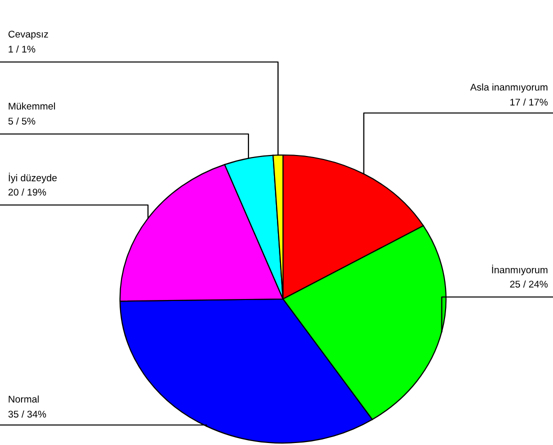 This screenshot has width=553, height=445. What do you see at coordinates (529, 284) in the screenshot?
I see `data-label: 25 / 24%` at bounding box center [529, 284].